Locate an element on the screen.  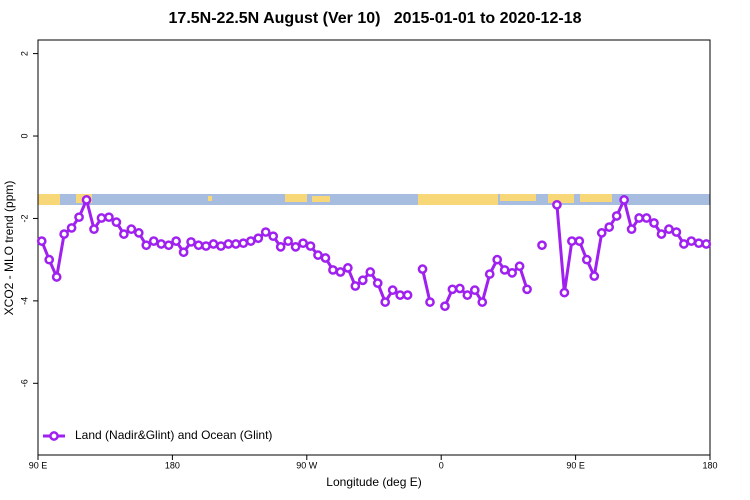
y-tick-label: 0 is located at coordinates (24, 136).